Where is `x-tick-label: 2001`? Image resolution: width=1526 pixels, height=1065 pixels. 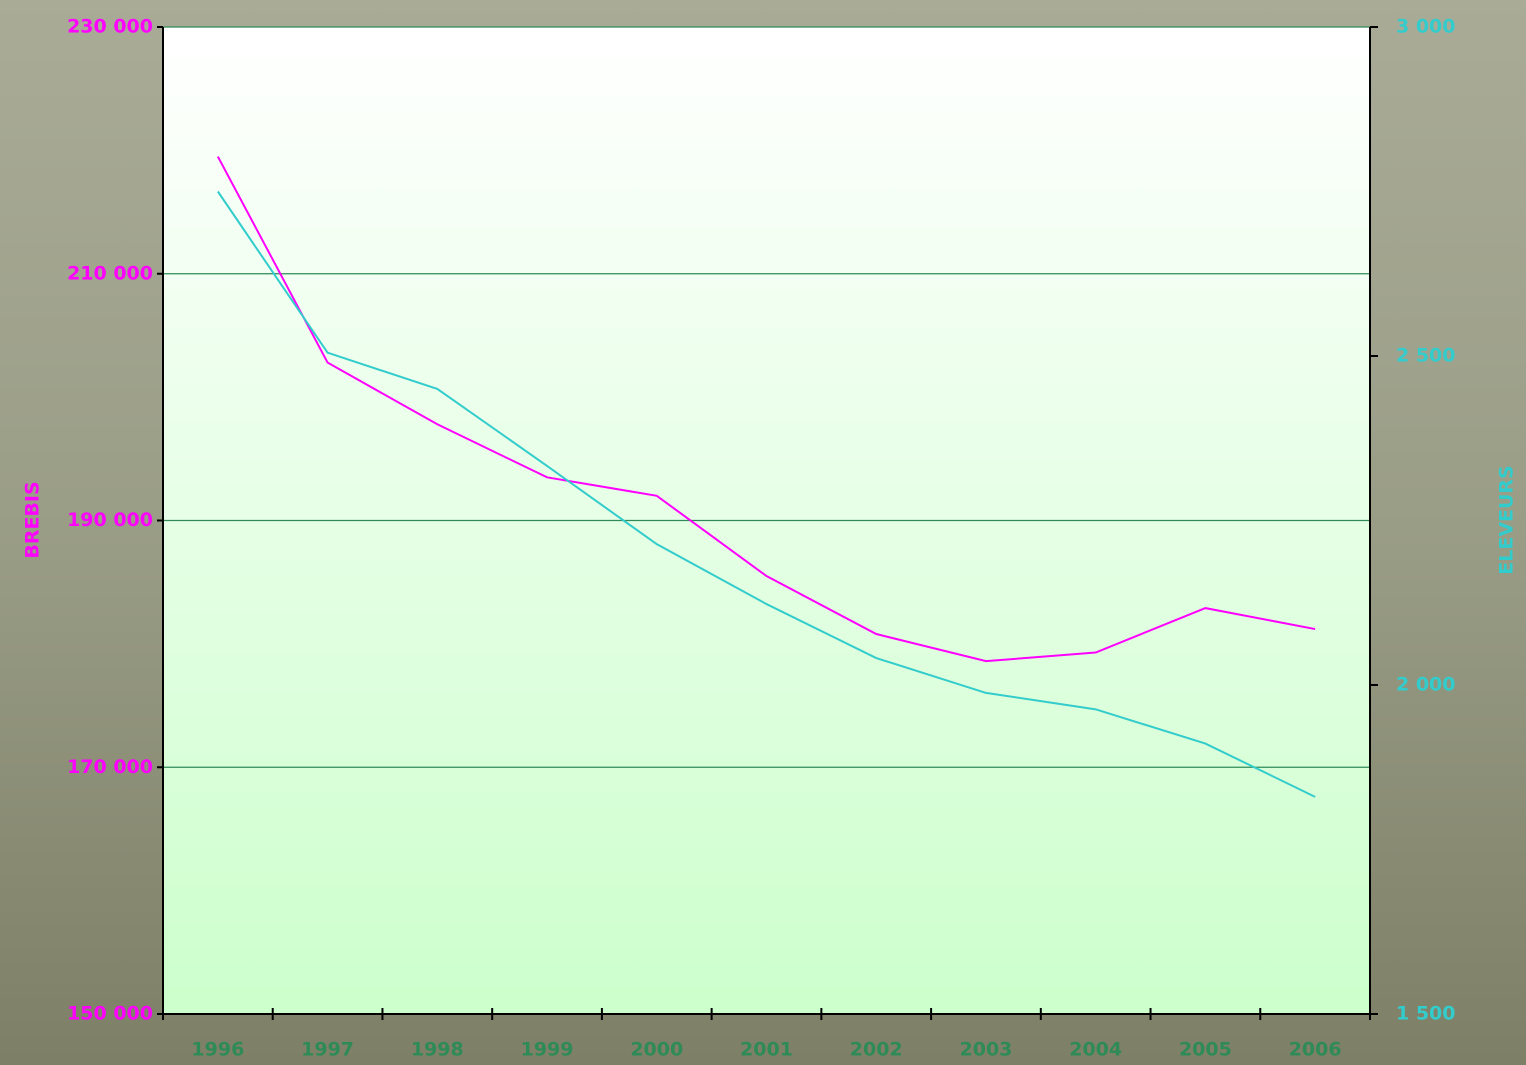
x-tick-label: 2001 is located at coordinates (766, 1050).